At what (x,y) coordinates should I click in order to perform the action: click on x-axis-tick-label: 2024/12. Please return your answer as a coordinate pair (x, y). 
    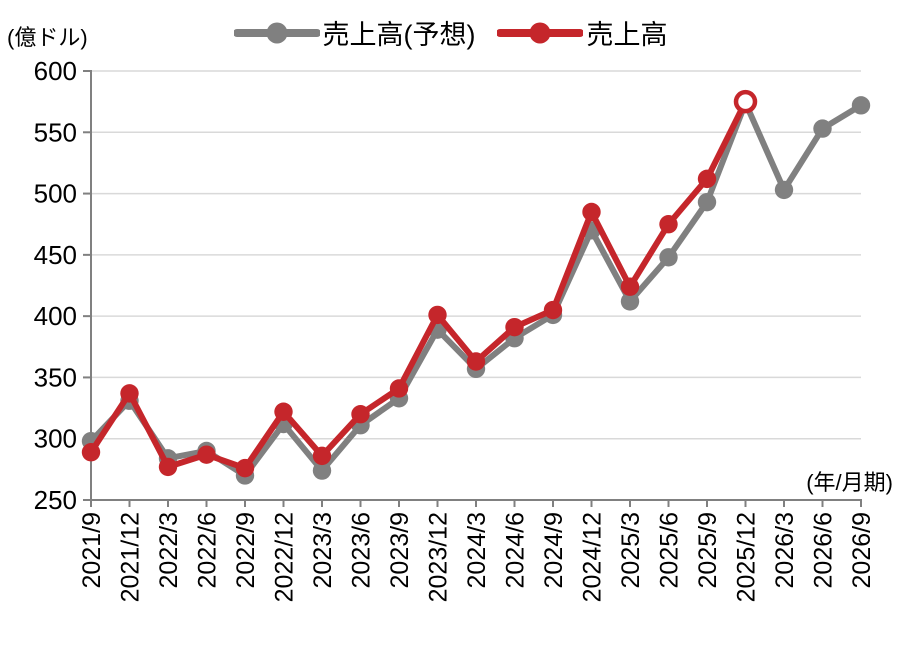
    Looking at the image, I should click on (593, 557).